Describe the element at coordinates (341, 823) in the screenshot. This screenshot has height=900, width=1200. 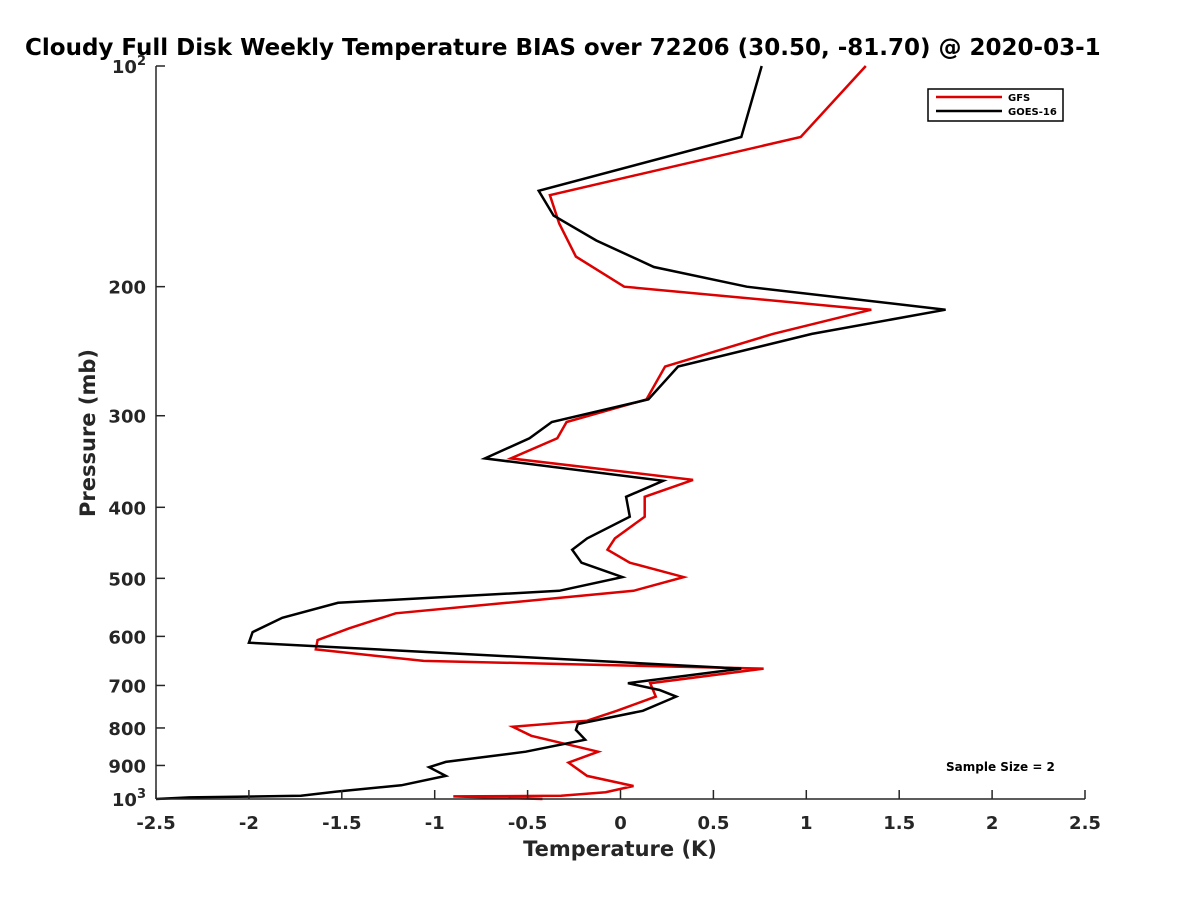
I see `x-tick-label: -1.5` at that location.